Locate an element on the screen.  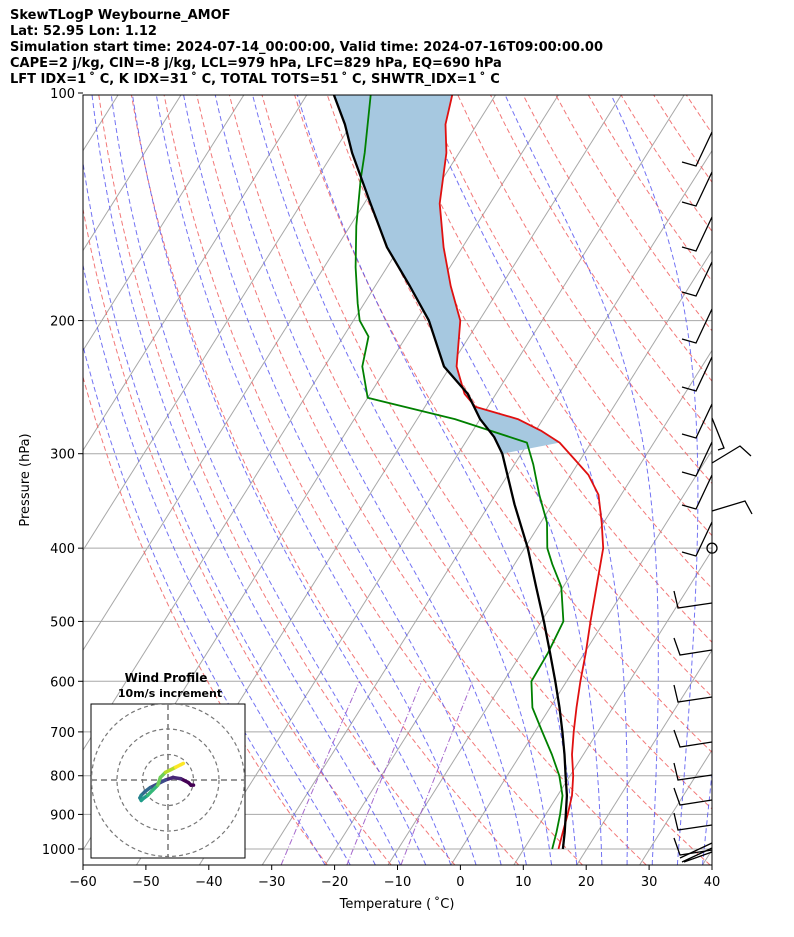
x-tick-label: −60 is located at coordinates (82, 882).